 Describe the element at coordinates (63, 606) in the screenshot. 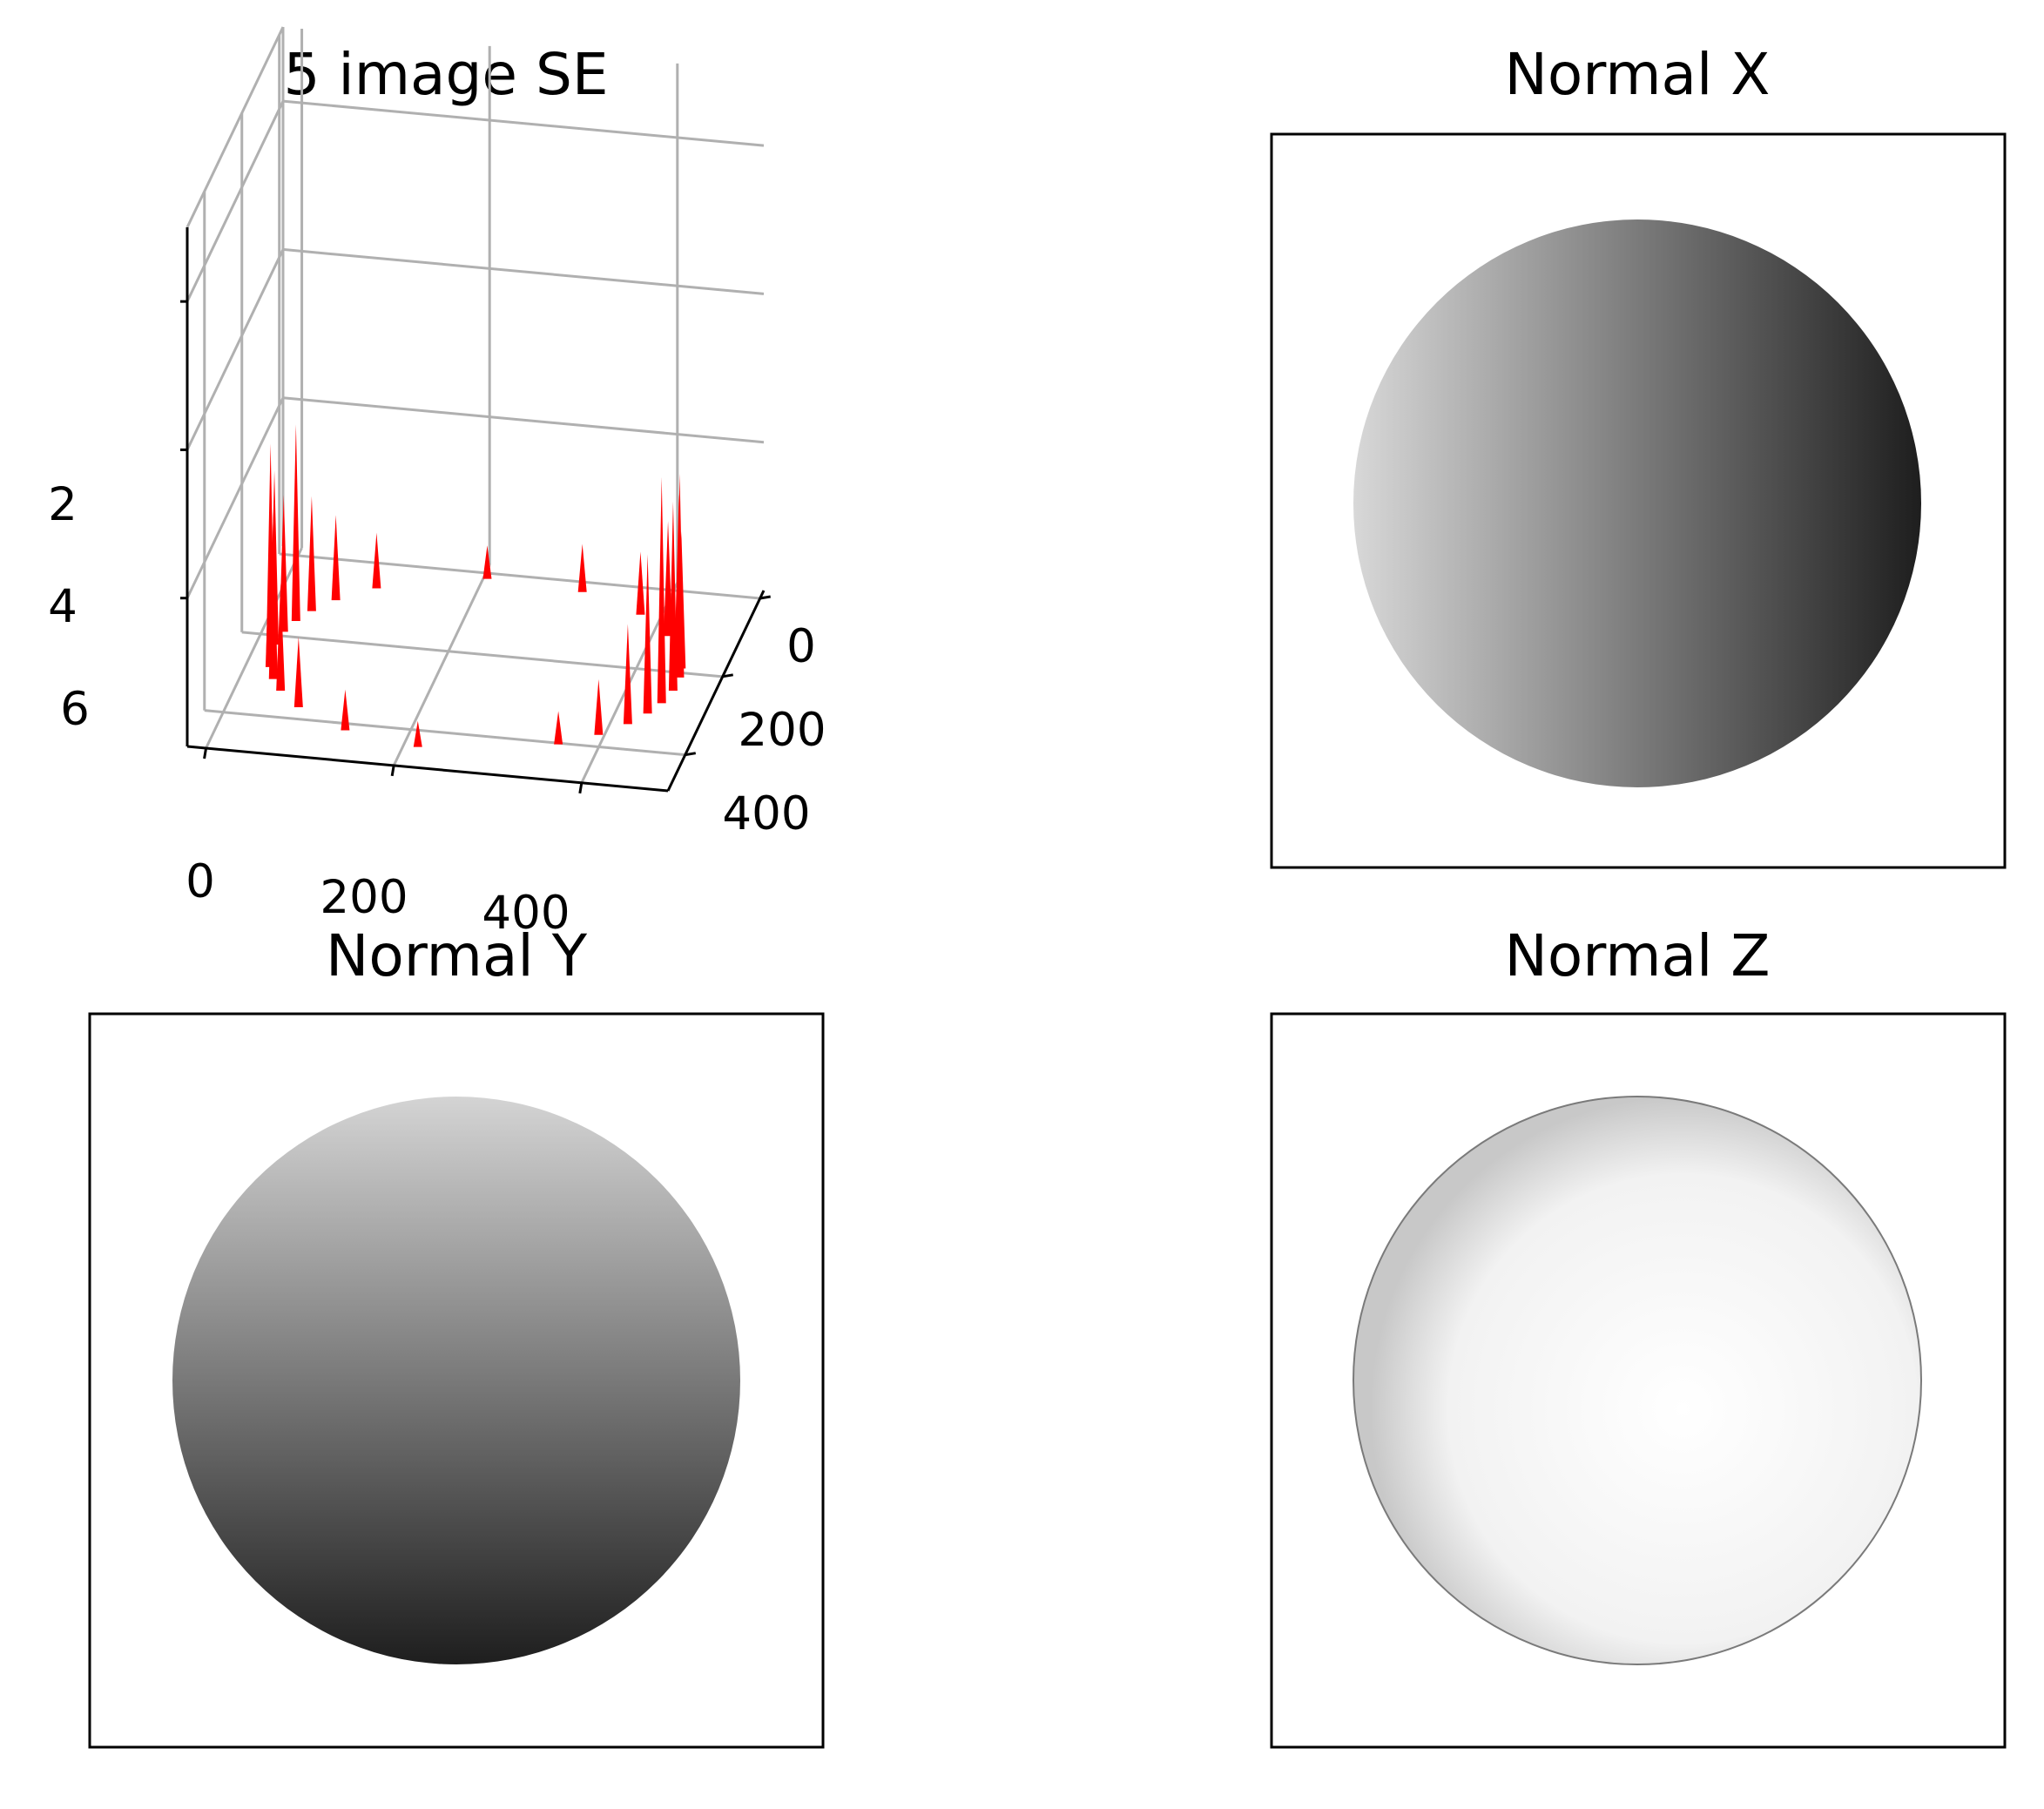

I see `z-tick-label: 4` at that location.